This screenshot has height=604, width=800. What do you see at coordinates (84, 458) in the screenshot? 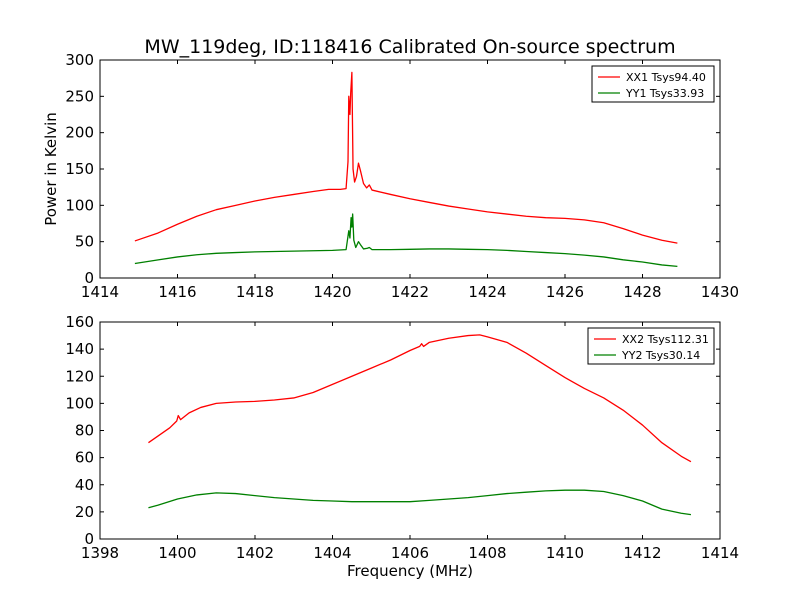
I see `y-tick-label: 60` at bounding box center [84, 458].